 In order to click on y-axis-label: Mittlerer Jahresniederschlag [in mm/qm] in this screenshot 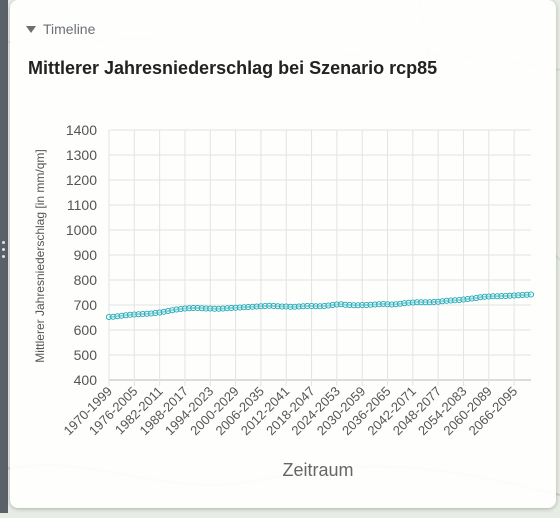, I will do `click(40, 255)`.